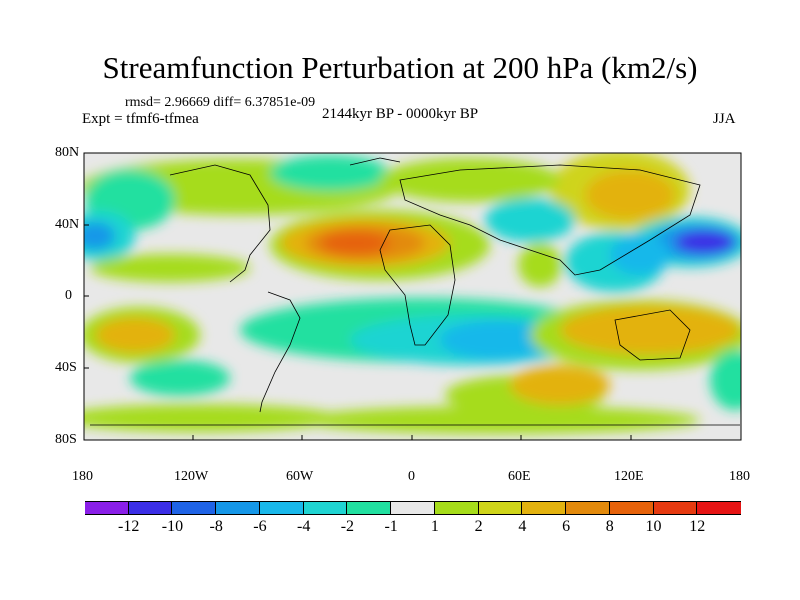 The width and height of the screenshot is (800, 600). Describe the element at coordinates (67, 224) in the screenshot. I see `lat-label-40n: 40N` at that location.